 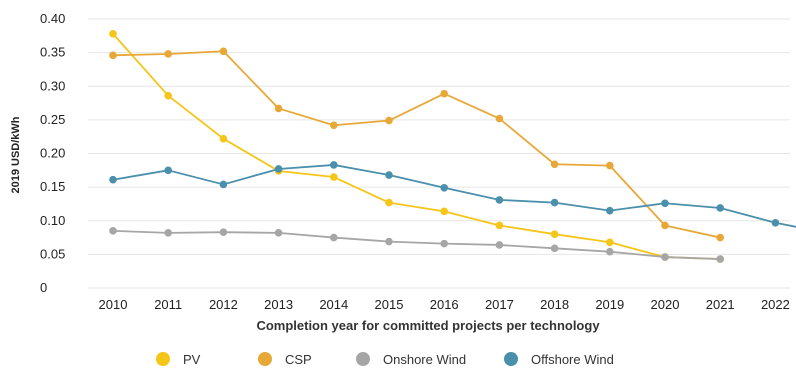 I want to click on y-tick-label: 0.40, so click(x=52, y=18).